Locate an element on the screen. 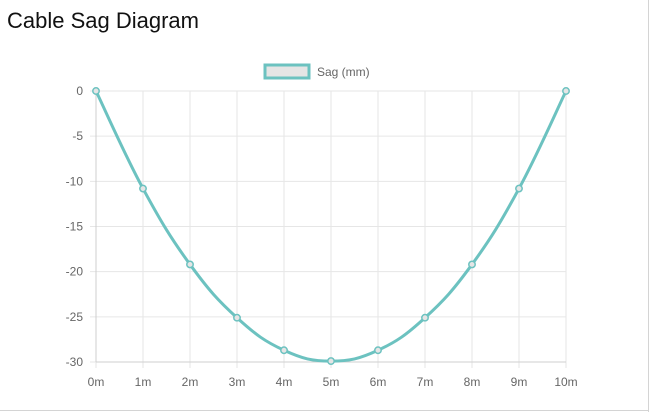 This screenshot has width=652, height=412. panel-border-right is located at coordinates (648, 206).